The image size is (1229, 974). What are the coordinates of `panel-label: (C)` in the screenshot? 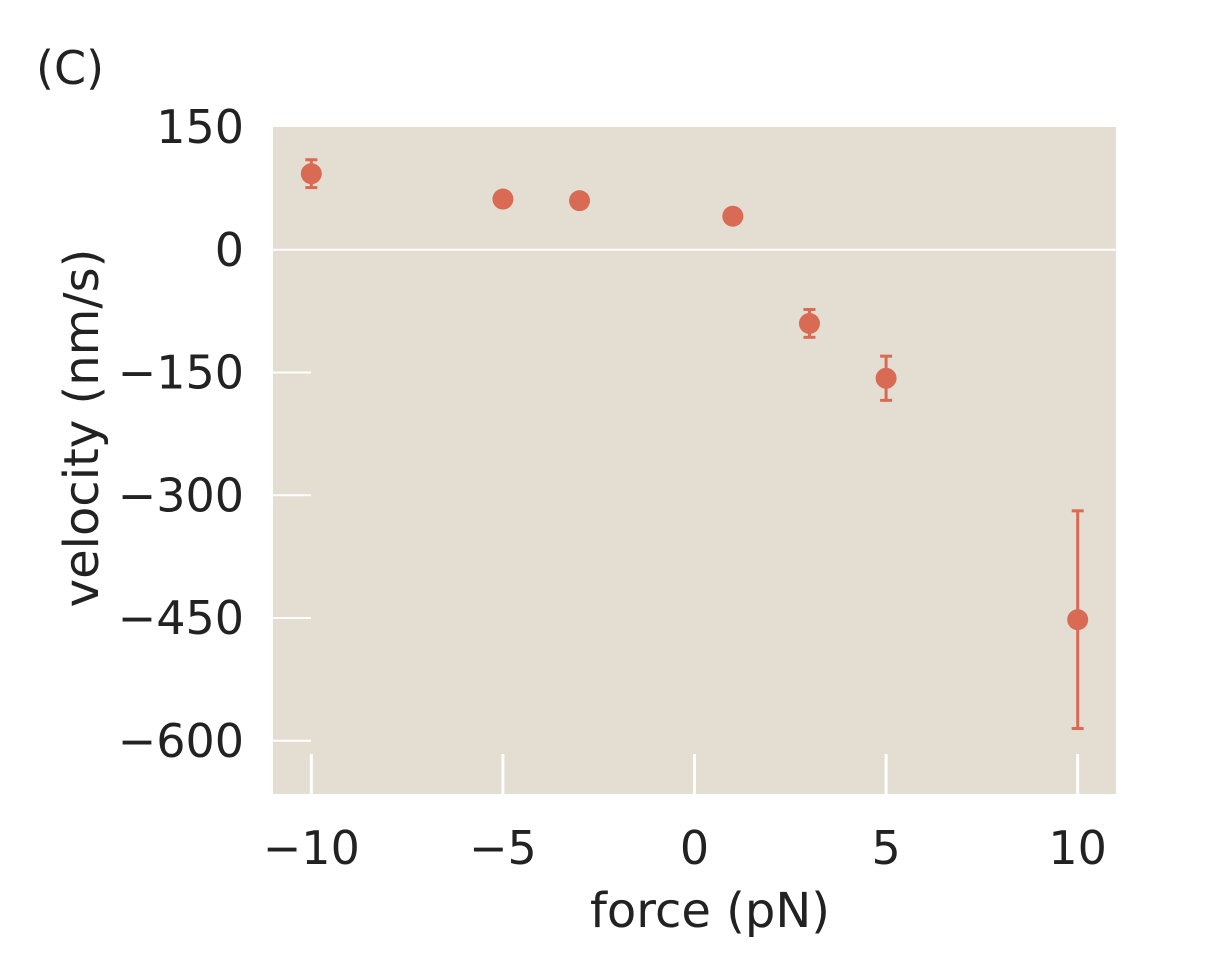 It's located at (70, 68).